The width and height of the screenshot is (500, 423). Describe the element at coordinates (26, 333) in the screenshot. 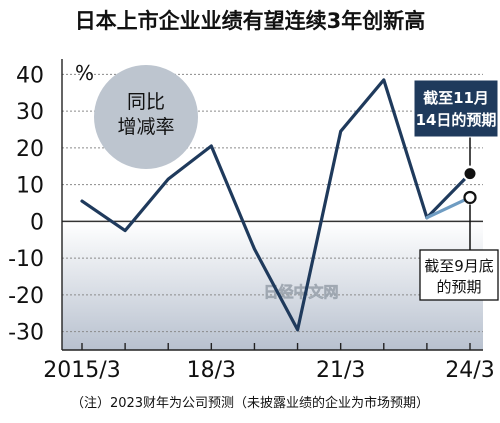

I see `y-tick-label: -30` at that location.